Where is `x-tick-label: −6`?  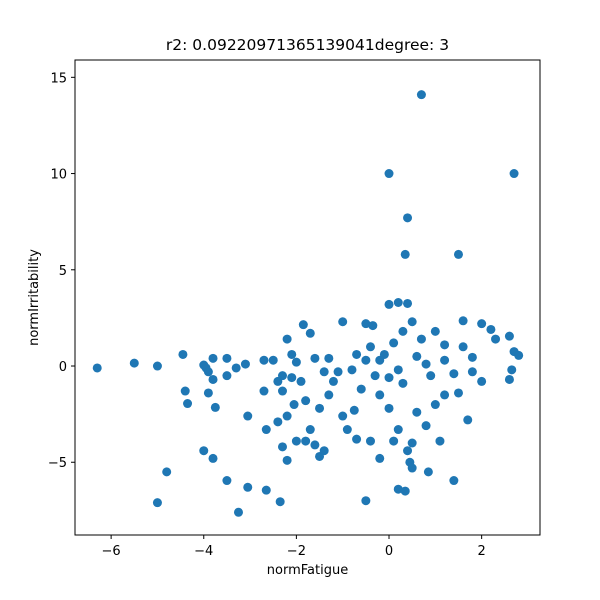 x-tick-label: −6 is located at coordinates (111, 551).